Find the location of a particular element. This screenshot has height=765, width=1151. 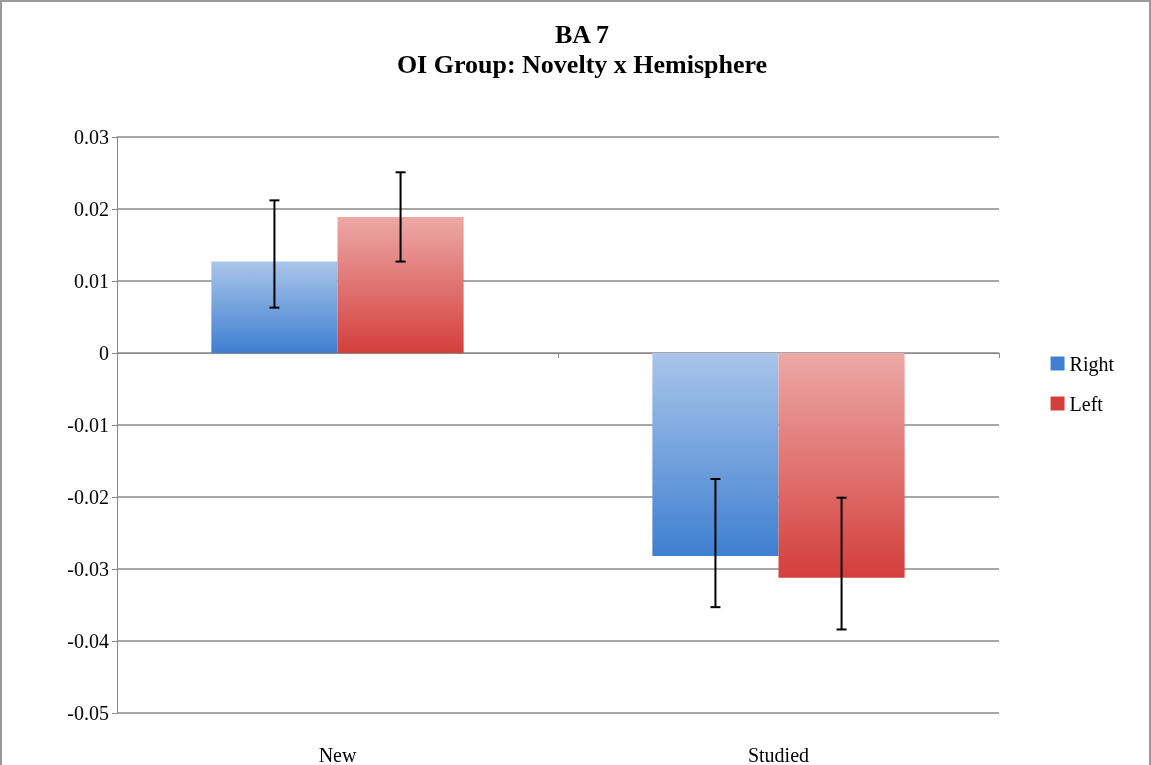

y-tick-label: -0.03 is located at coordinates (88, 569).